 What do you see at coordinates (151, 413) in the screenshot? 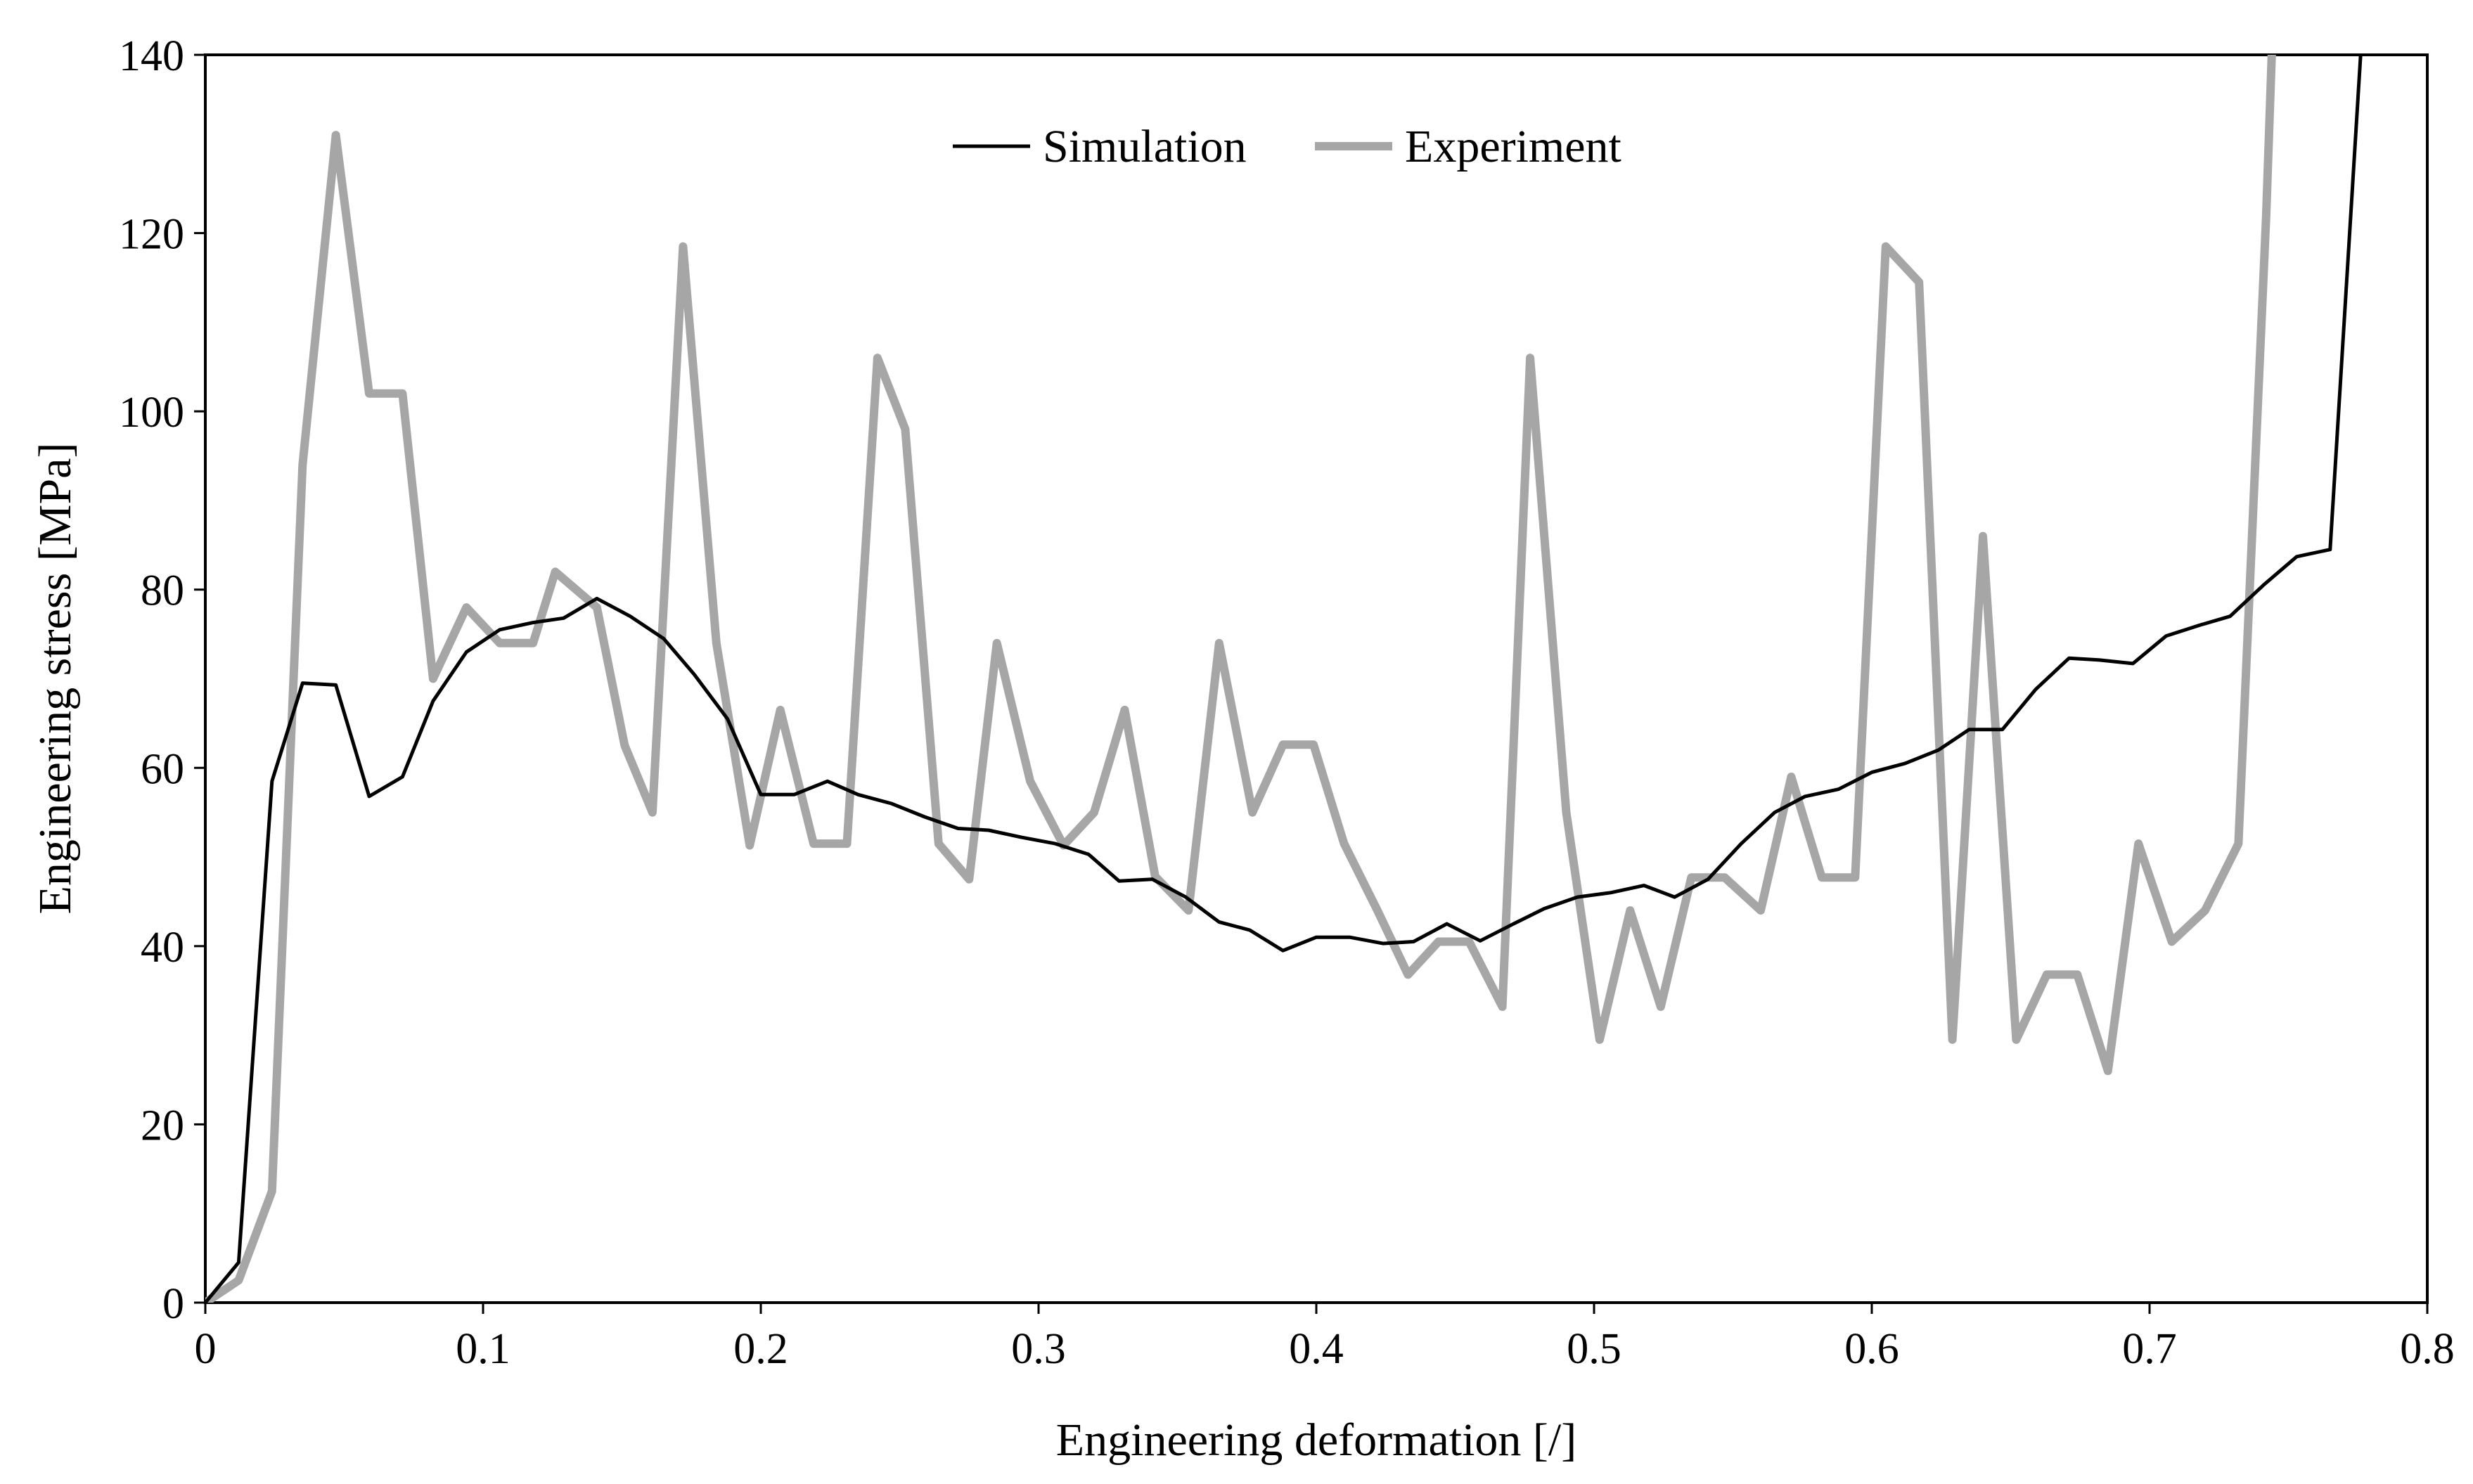
I see `y-tick-label: 100` at bounding box center [151, 413].